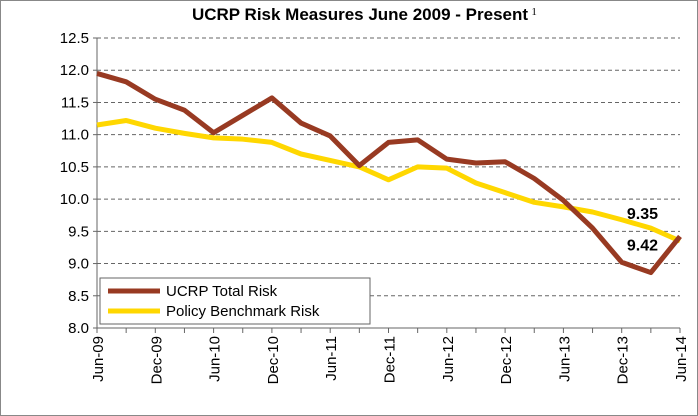  Describe the element at coordinates (78, 296) in the screenshot. I see `y-tick-label: 8.5` at that location.